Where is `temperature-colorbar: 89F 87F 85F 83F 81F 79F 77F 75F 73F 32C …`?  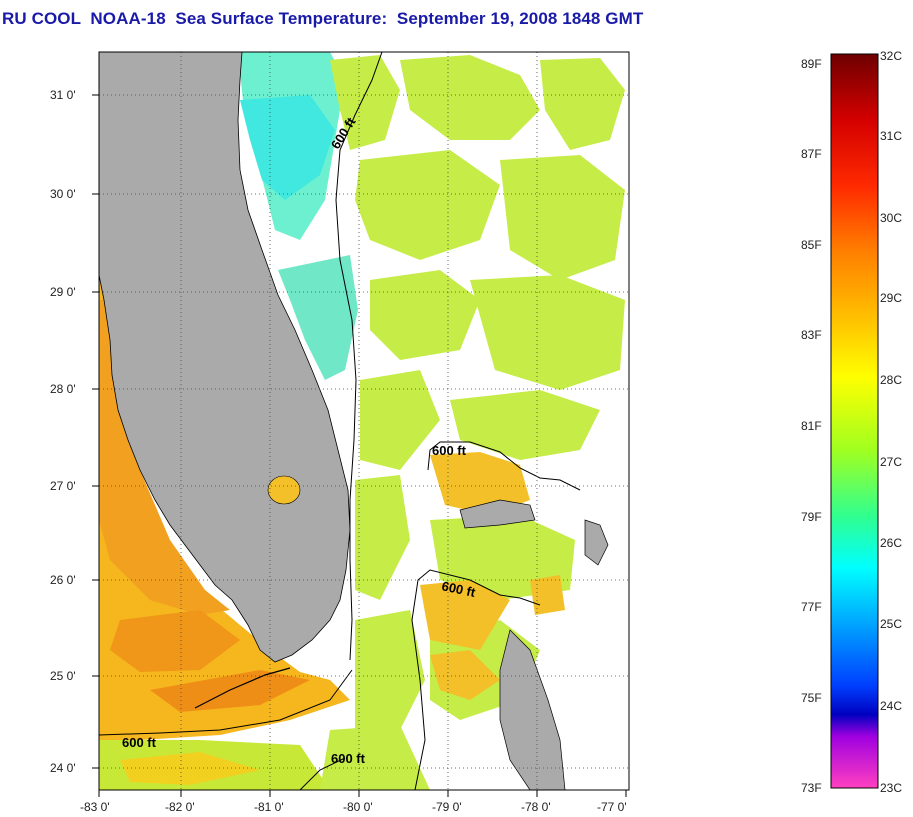
temperature-colorbar: 89F 87F 85F 83F 81F 79F 77F 75F 73F 32C … is located at coordinates (851, 422).